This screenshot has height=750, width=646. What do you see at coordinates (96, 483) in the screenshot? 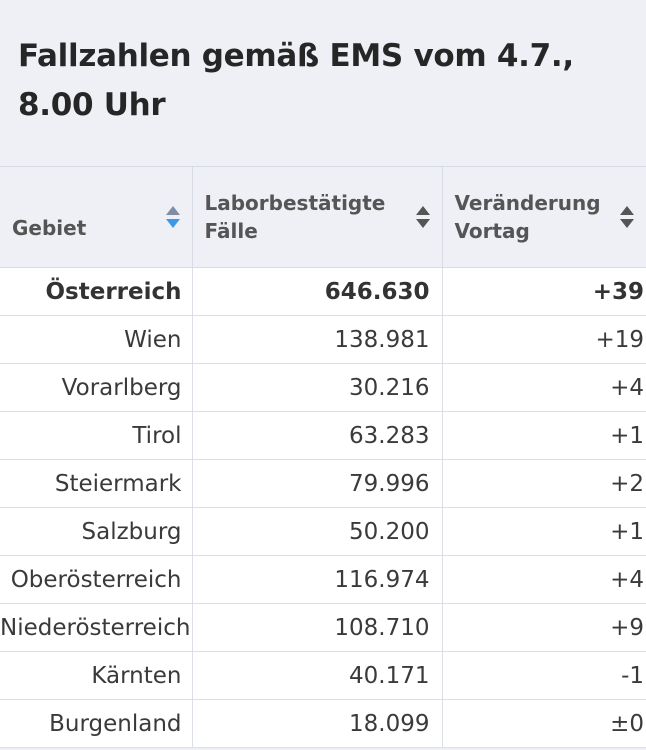
I see `cell-gebiet: Steiermark` at bounding box center [96, 483].